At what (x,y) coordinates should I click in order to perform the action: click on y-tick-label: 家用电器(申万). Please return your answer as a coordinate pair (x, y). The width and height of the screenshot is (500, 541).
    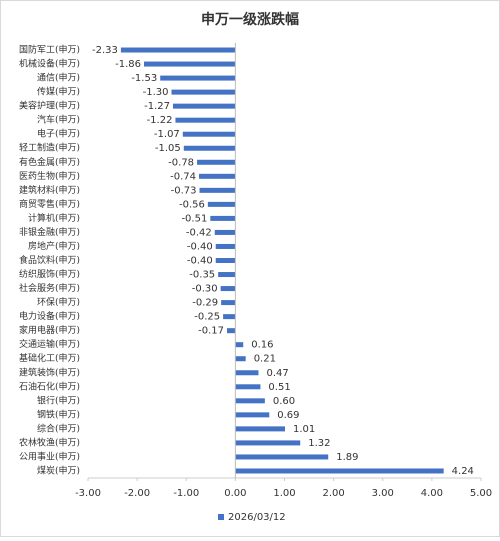
    Looking at the image, I should click on (49, 330).